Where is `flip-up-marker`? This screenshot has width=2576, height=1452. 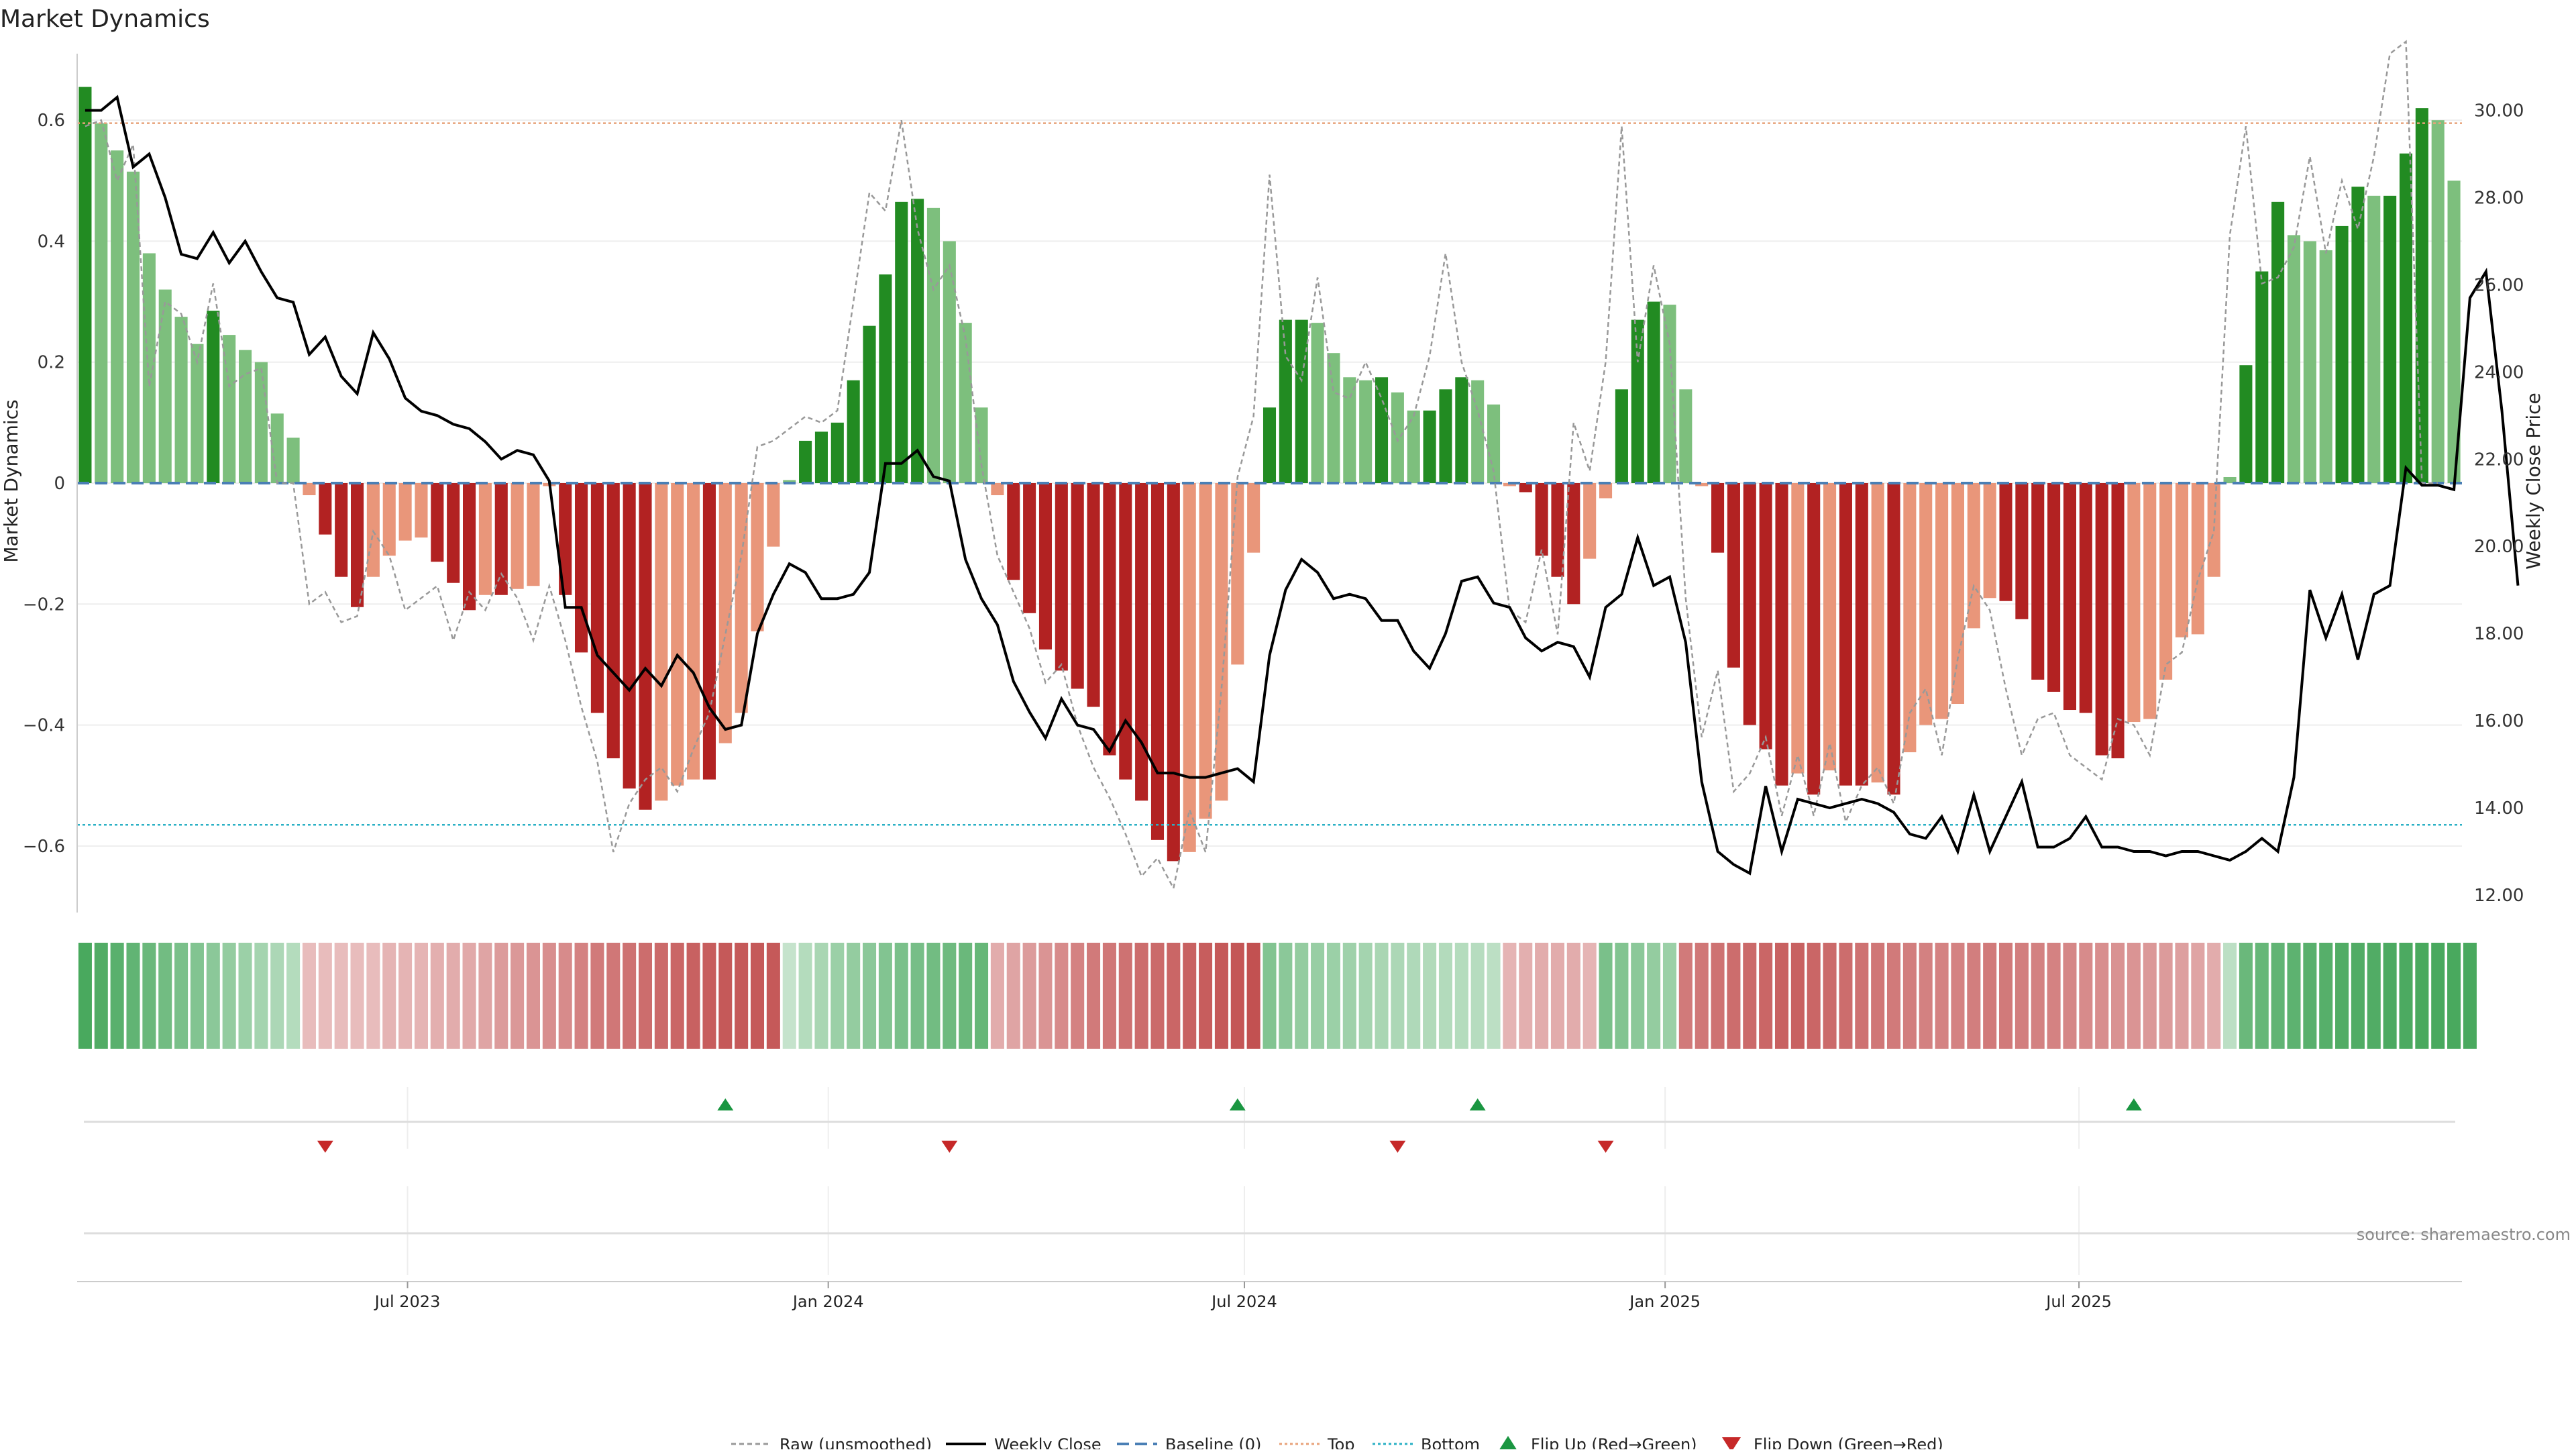
flip-up-marker is located at coordinates (725, 1104).